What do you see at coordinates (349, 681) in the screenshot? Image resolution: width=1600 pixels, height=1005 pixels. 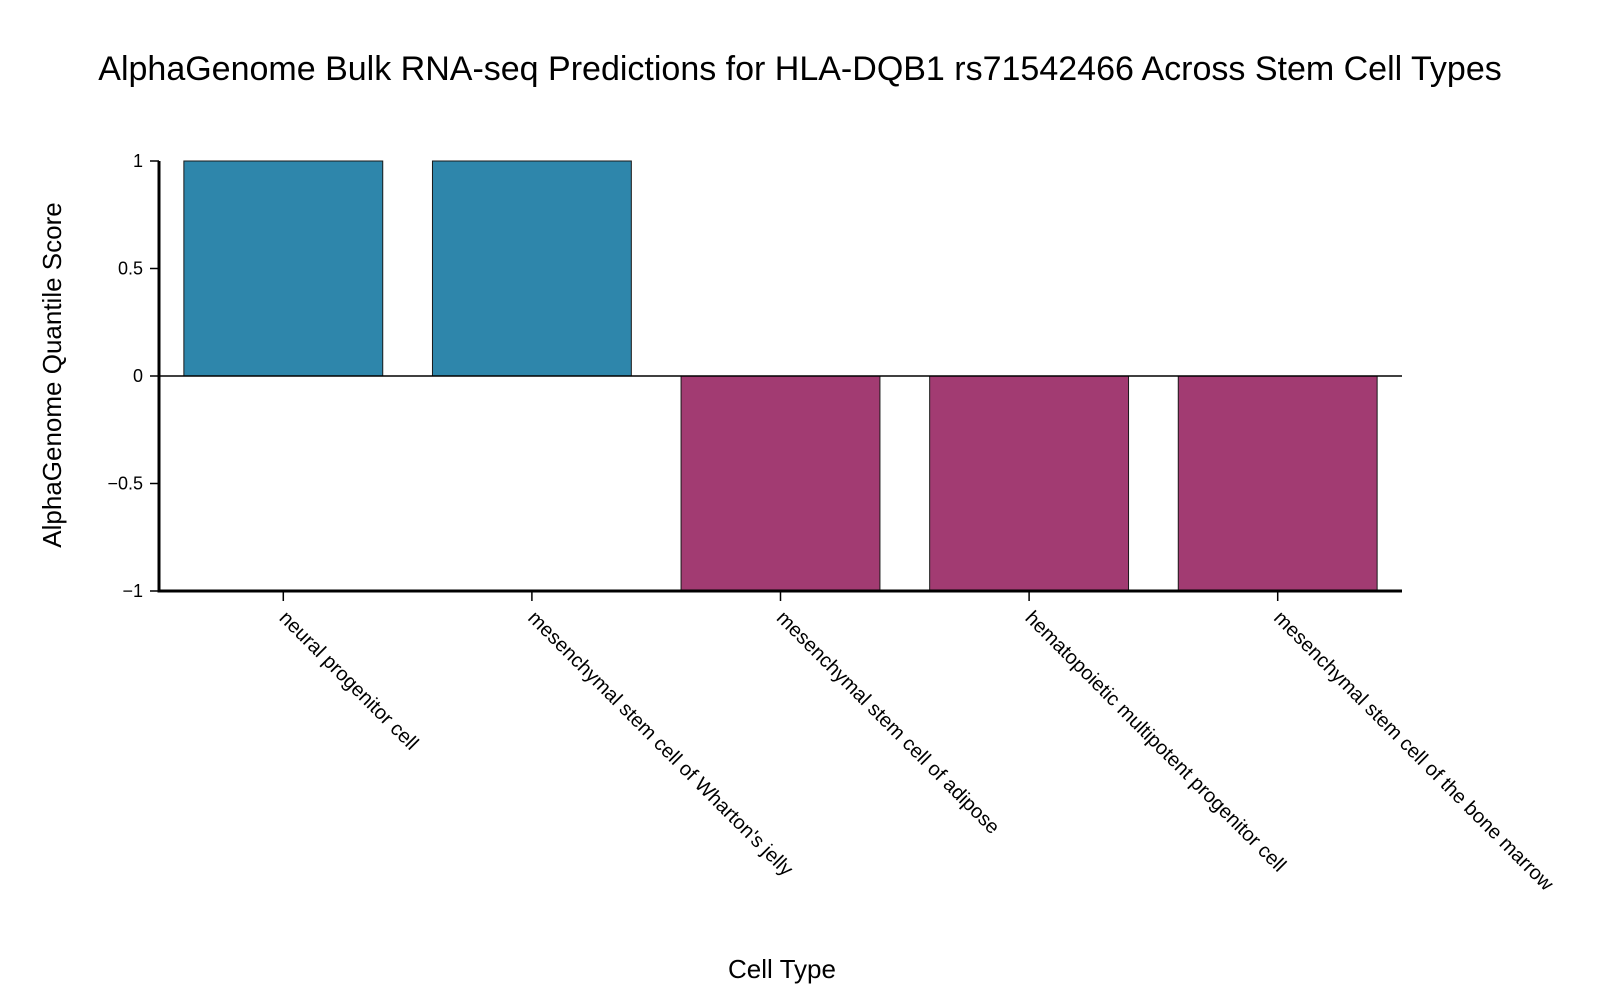 I see `x-tick-label: neural progenitor cell` at bounding box center [349, 681].